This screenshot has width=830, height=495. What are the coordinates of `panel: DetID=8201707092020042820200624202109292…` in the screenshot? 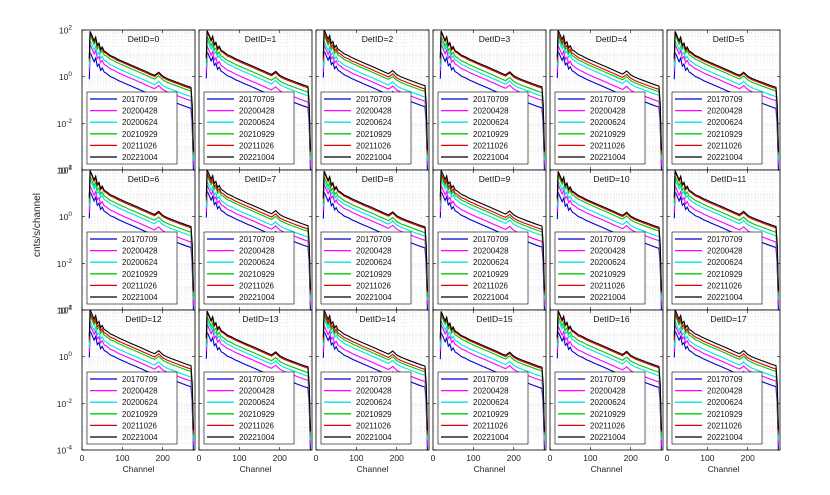 It's located at (372, 240).